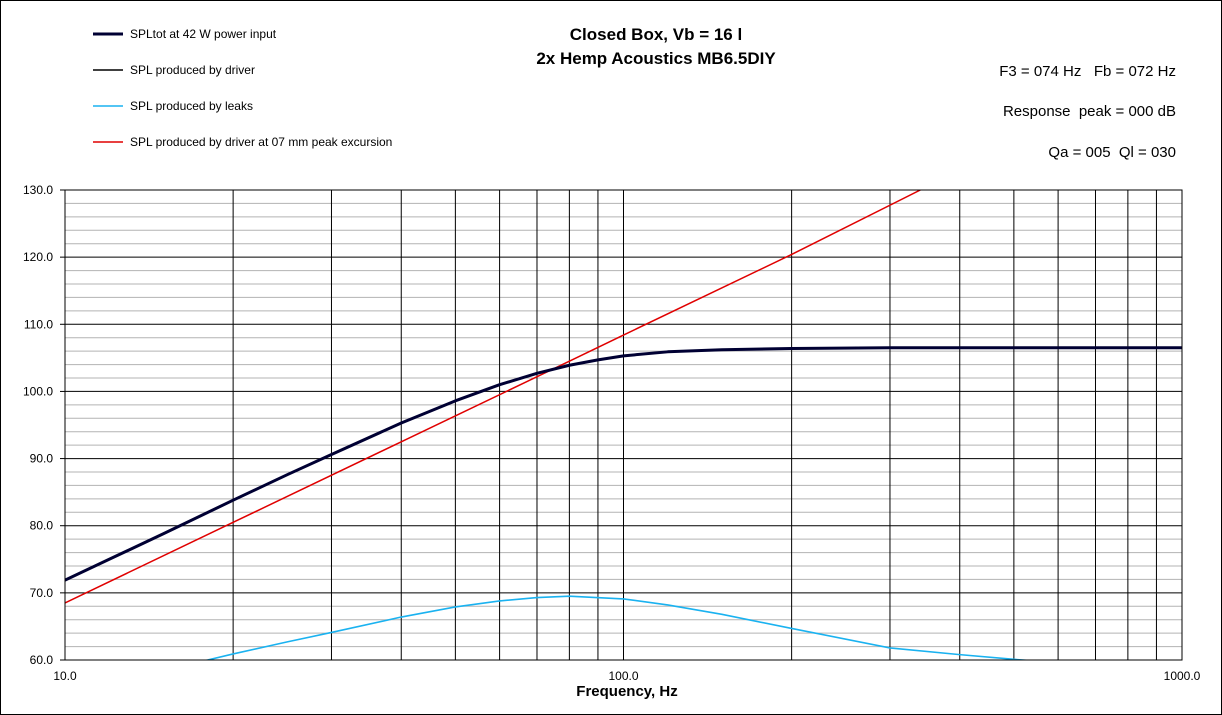 The height and width of the screenshot is (715, 1222). Describe the element at coordinates (1087, 71) in the screenshot. I see `annotation-f3-fb: F3 = 074 Hz Fb = 072 Hz` at that location.